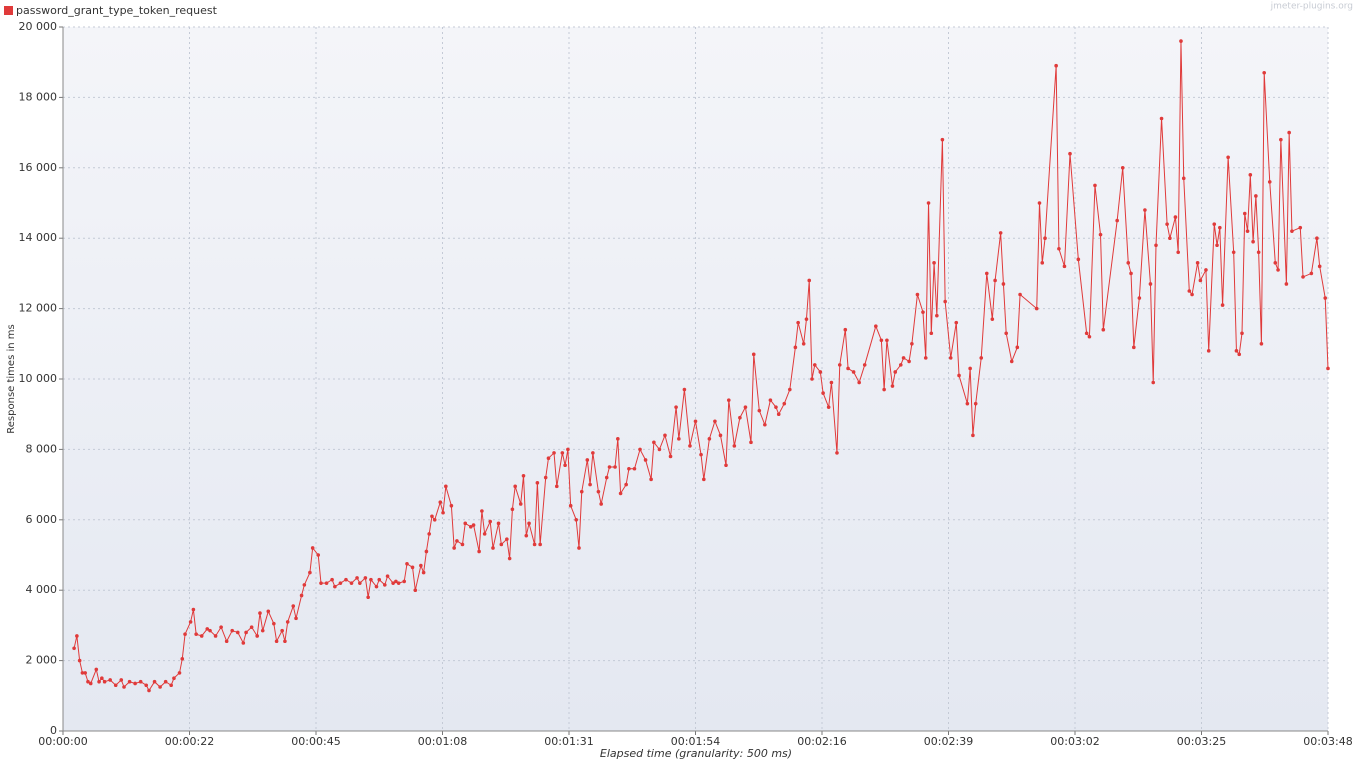  I want to click on y-axis-label: Response times in ms, so click(11, 378).